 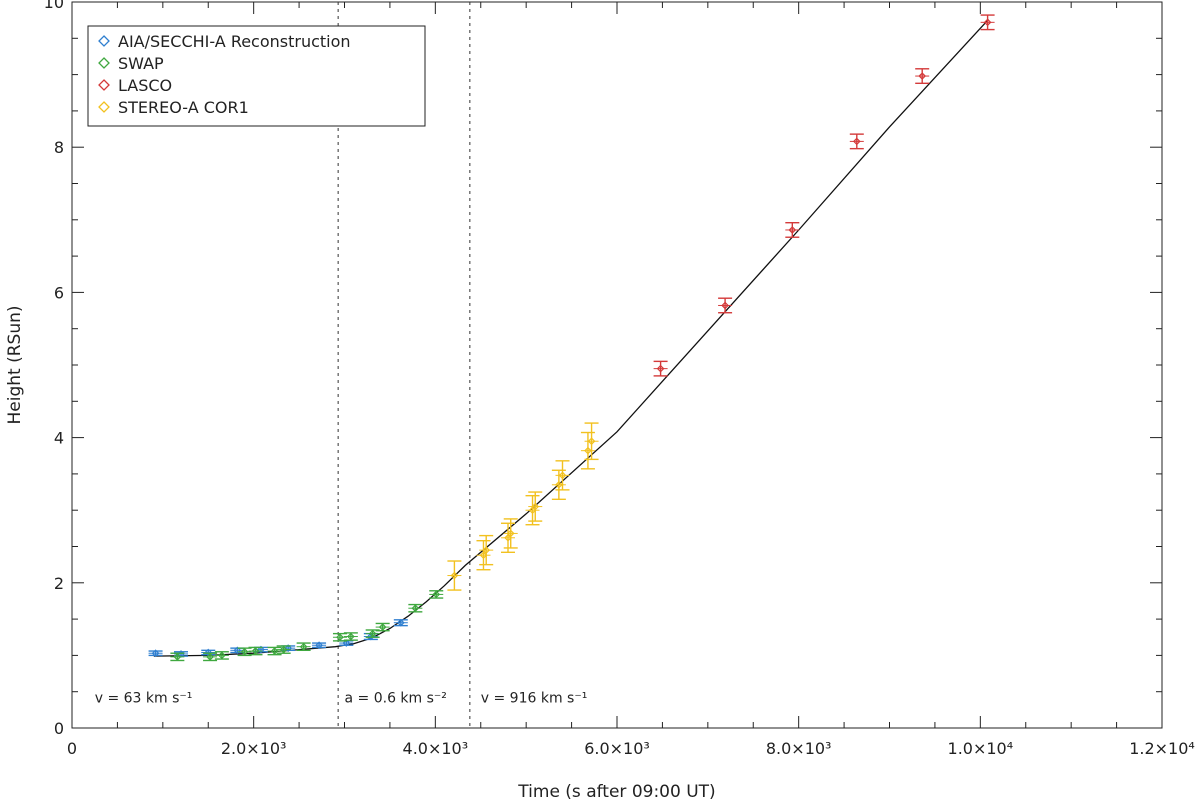 I want to click on legend-box, so click(x=256, y=76).